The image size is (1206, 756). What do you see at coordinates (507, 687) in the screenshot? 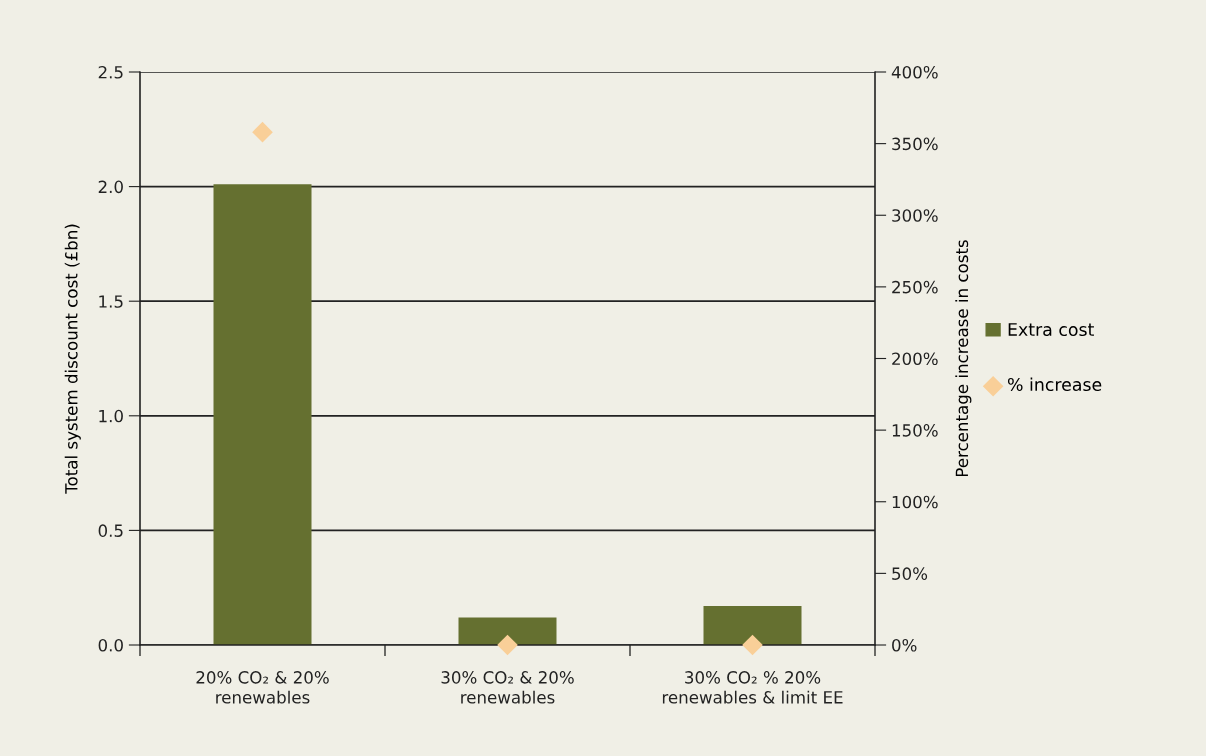
I see `x-tick-label: 30% CO₂ & 20% renewables` at bounding box center [507, 687].